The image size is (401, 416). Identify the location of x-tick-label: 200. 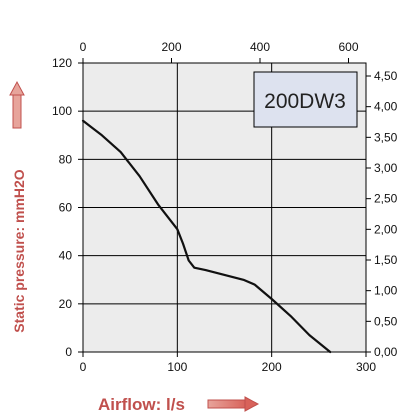
(272, 367).